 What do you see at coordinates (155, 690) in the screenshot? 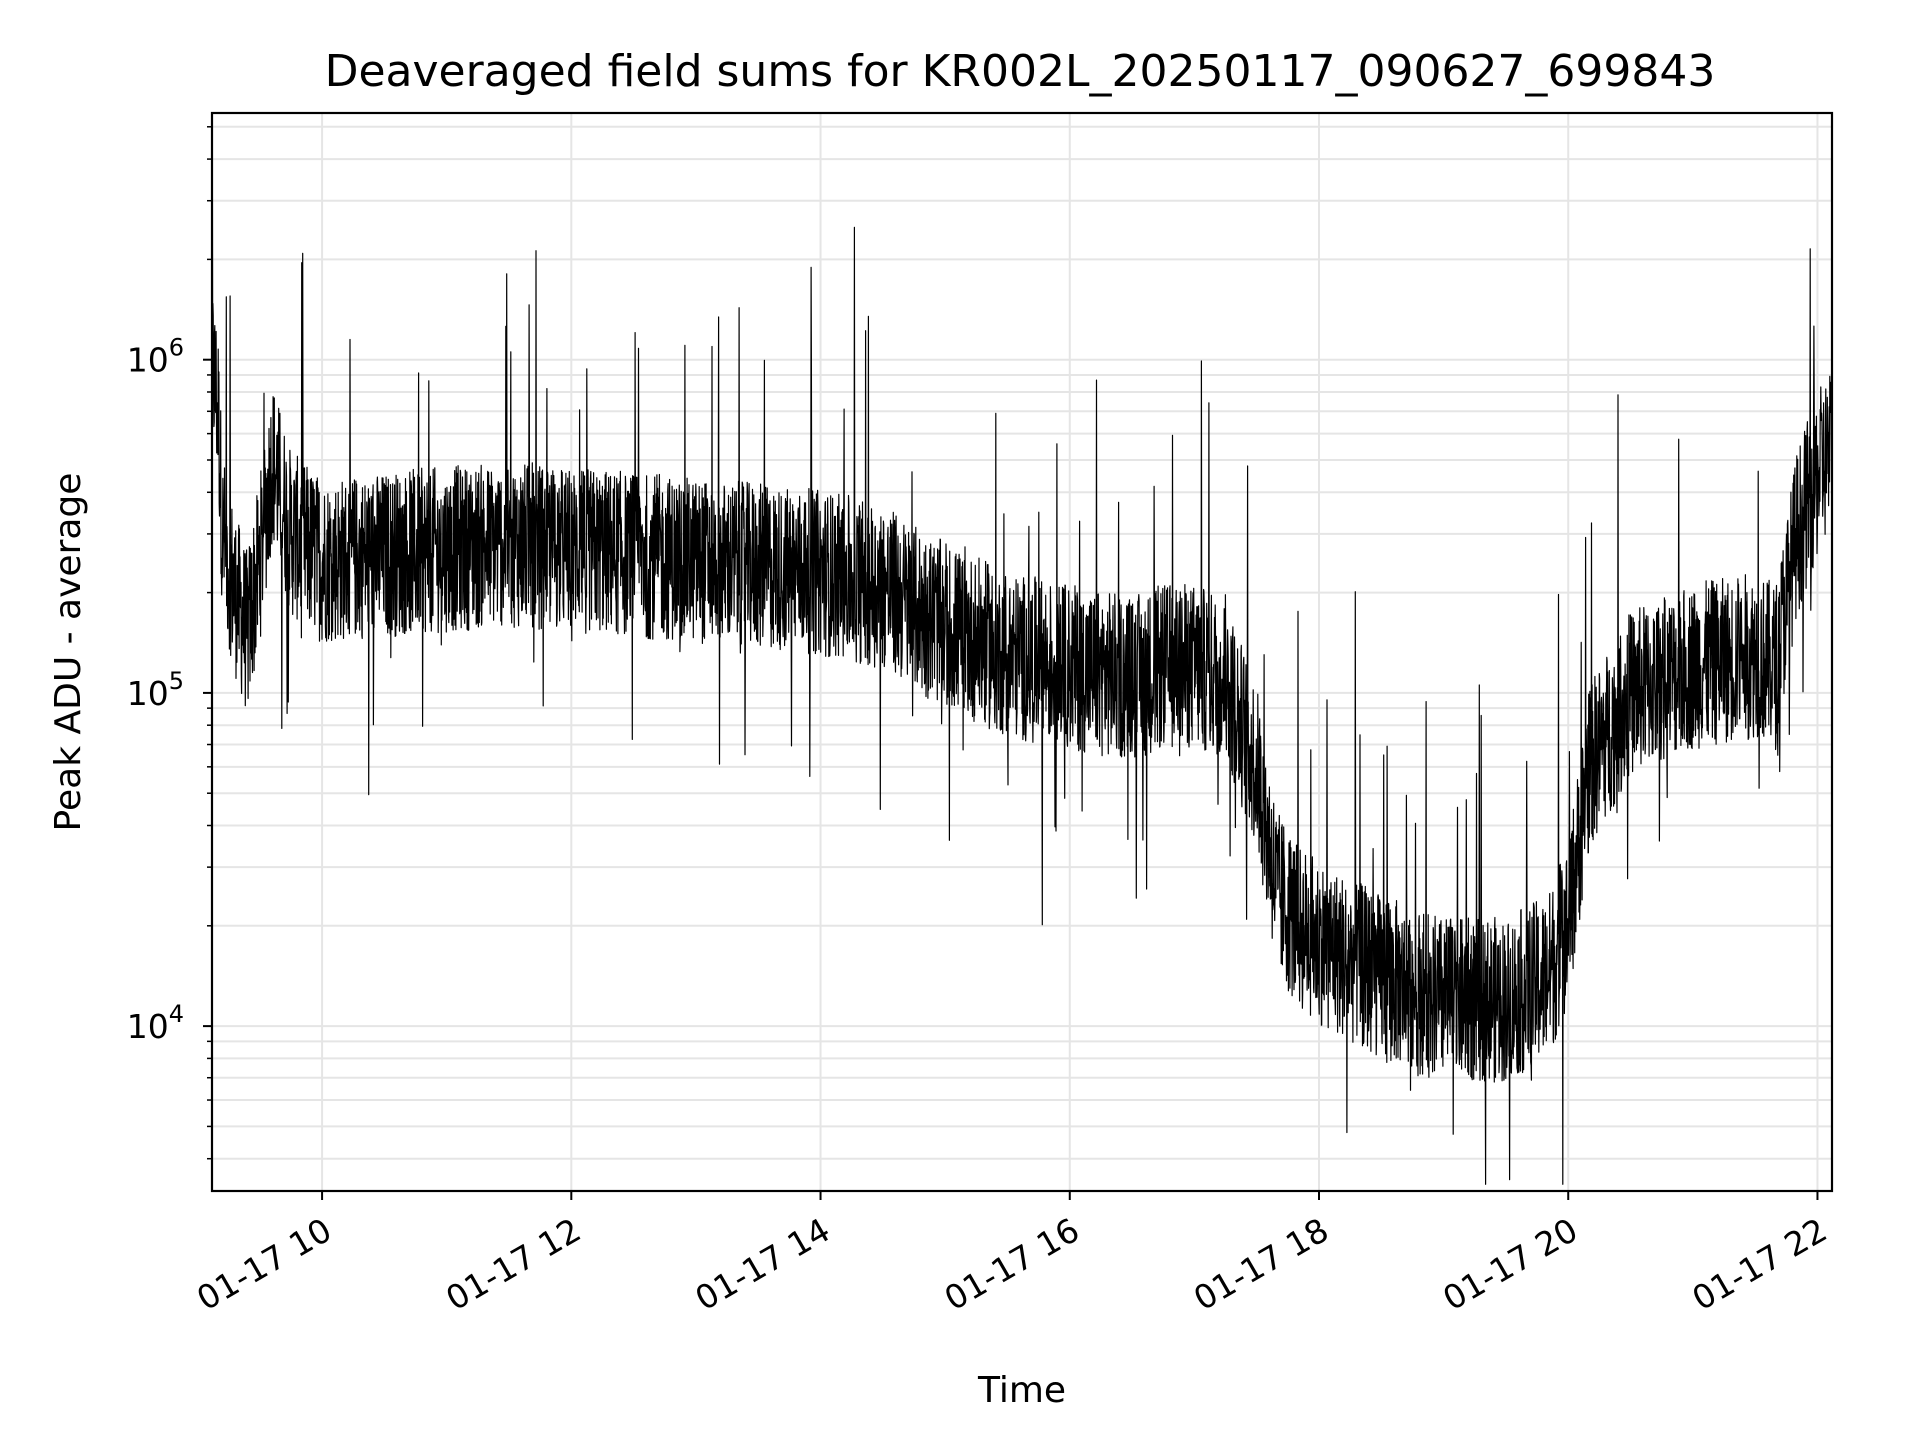
I see `y-tick-label: 10⁵` at bounding box center [155, 690].